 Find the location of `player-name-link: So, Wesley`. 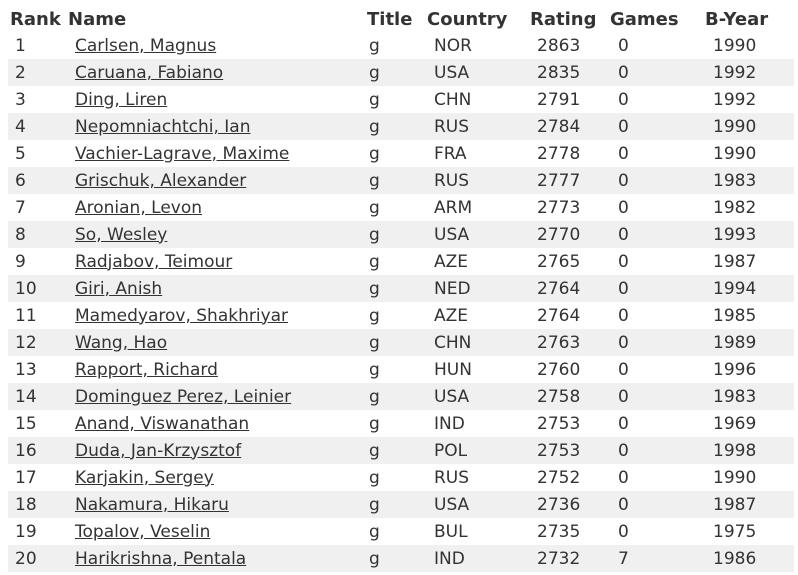

player-name-link: So, Wesley is located at coordinates (121, 234).